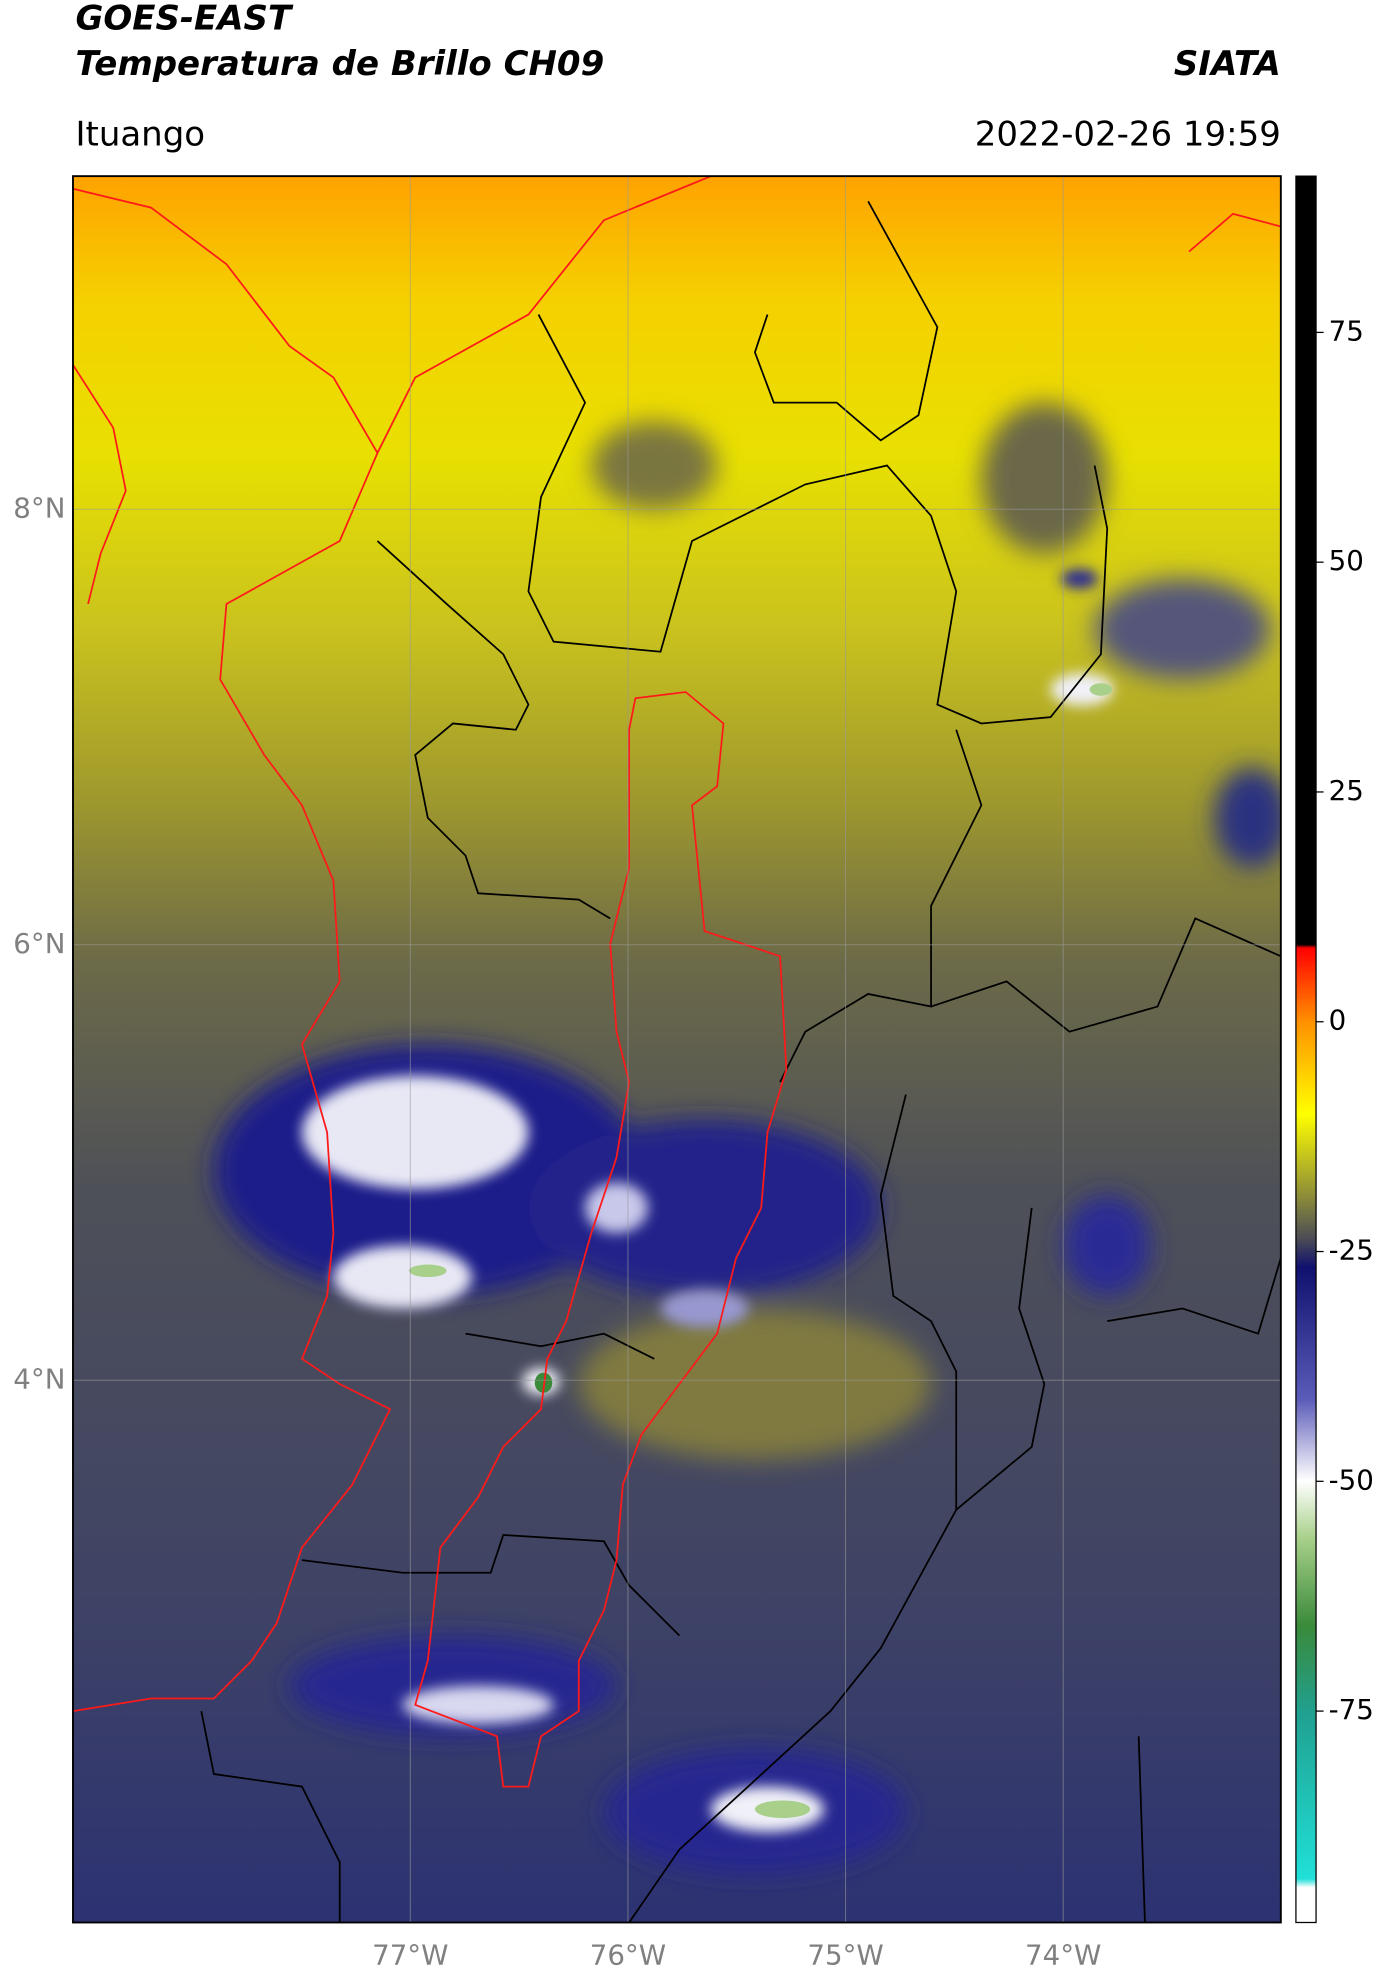  I want to click on colorbar-label: -50, so click(1351, 1479).